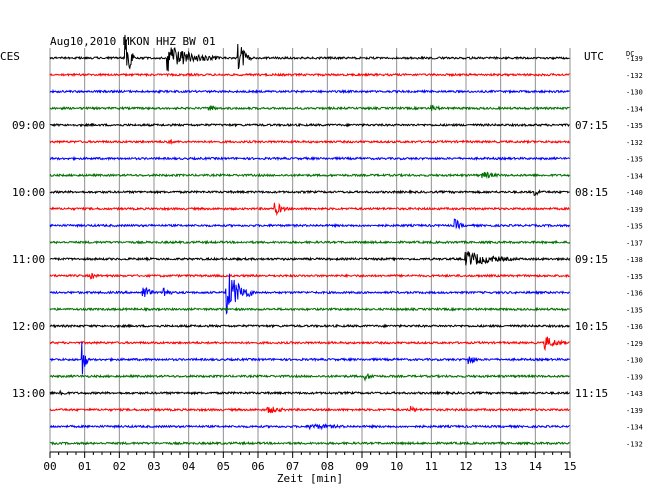  I want to click on dc-value: -129, so click(634, 344).